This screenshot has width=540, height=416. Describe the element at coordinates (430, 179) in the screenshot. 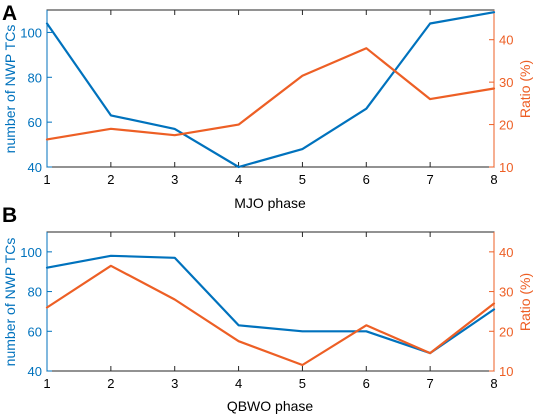

I see `panel-a-x-tick-label: 7` at that location.